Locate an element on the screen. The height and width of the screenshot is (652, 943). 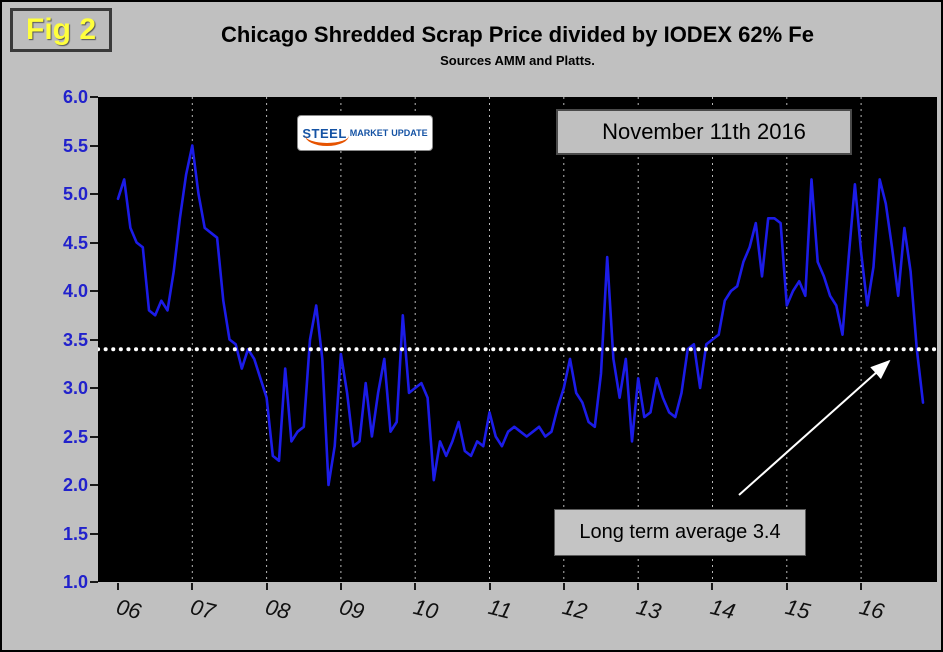
logo-word-update: UPDATE is located at coordinates (409, 133).